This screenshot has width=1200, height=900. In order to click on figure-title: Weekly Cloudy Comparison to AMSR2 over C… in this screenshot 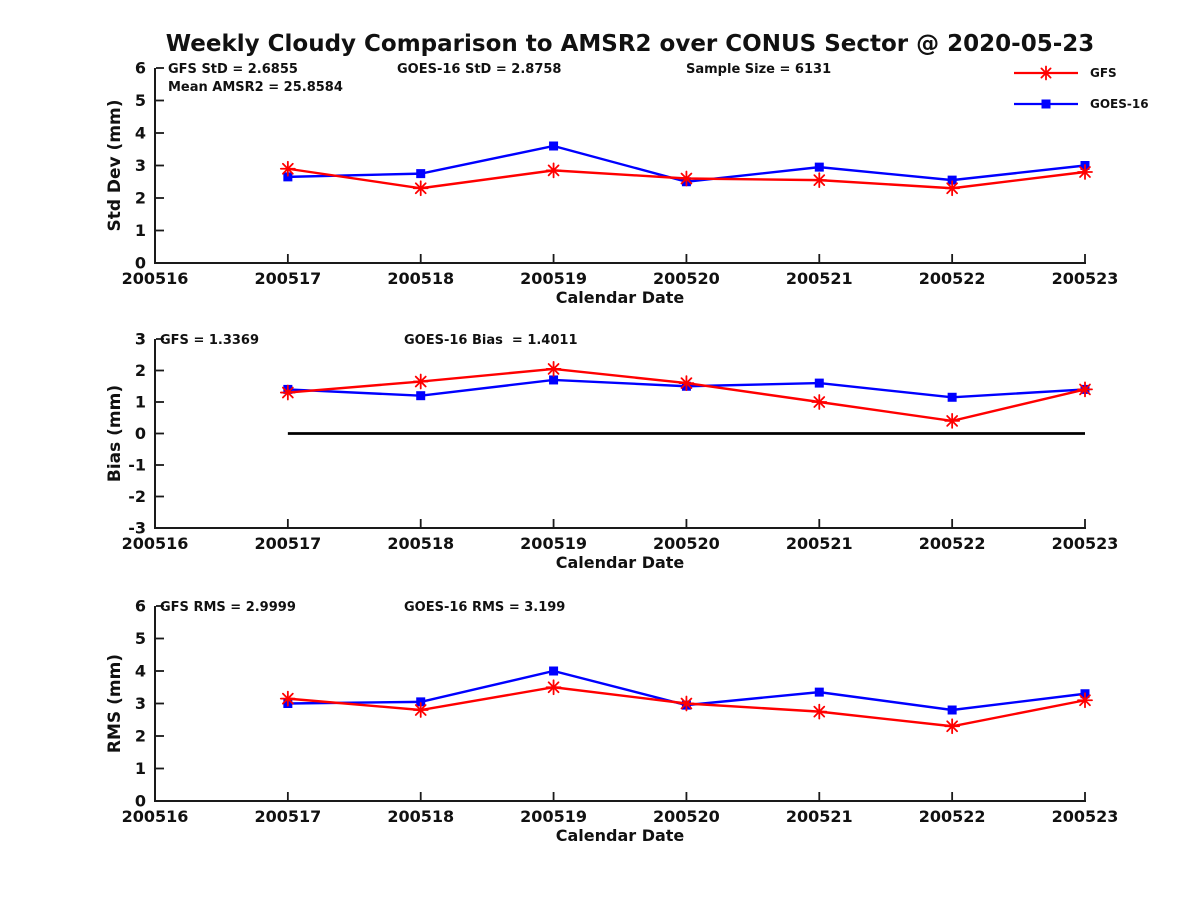, I will do `click(630, 44)`.